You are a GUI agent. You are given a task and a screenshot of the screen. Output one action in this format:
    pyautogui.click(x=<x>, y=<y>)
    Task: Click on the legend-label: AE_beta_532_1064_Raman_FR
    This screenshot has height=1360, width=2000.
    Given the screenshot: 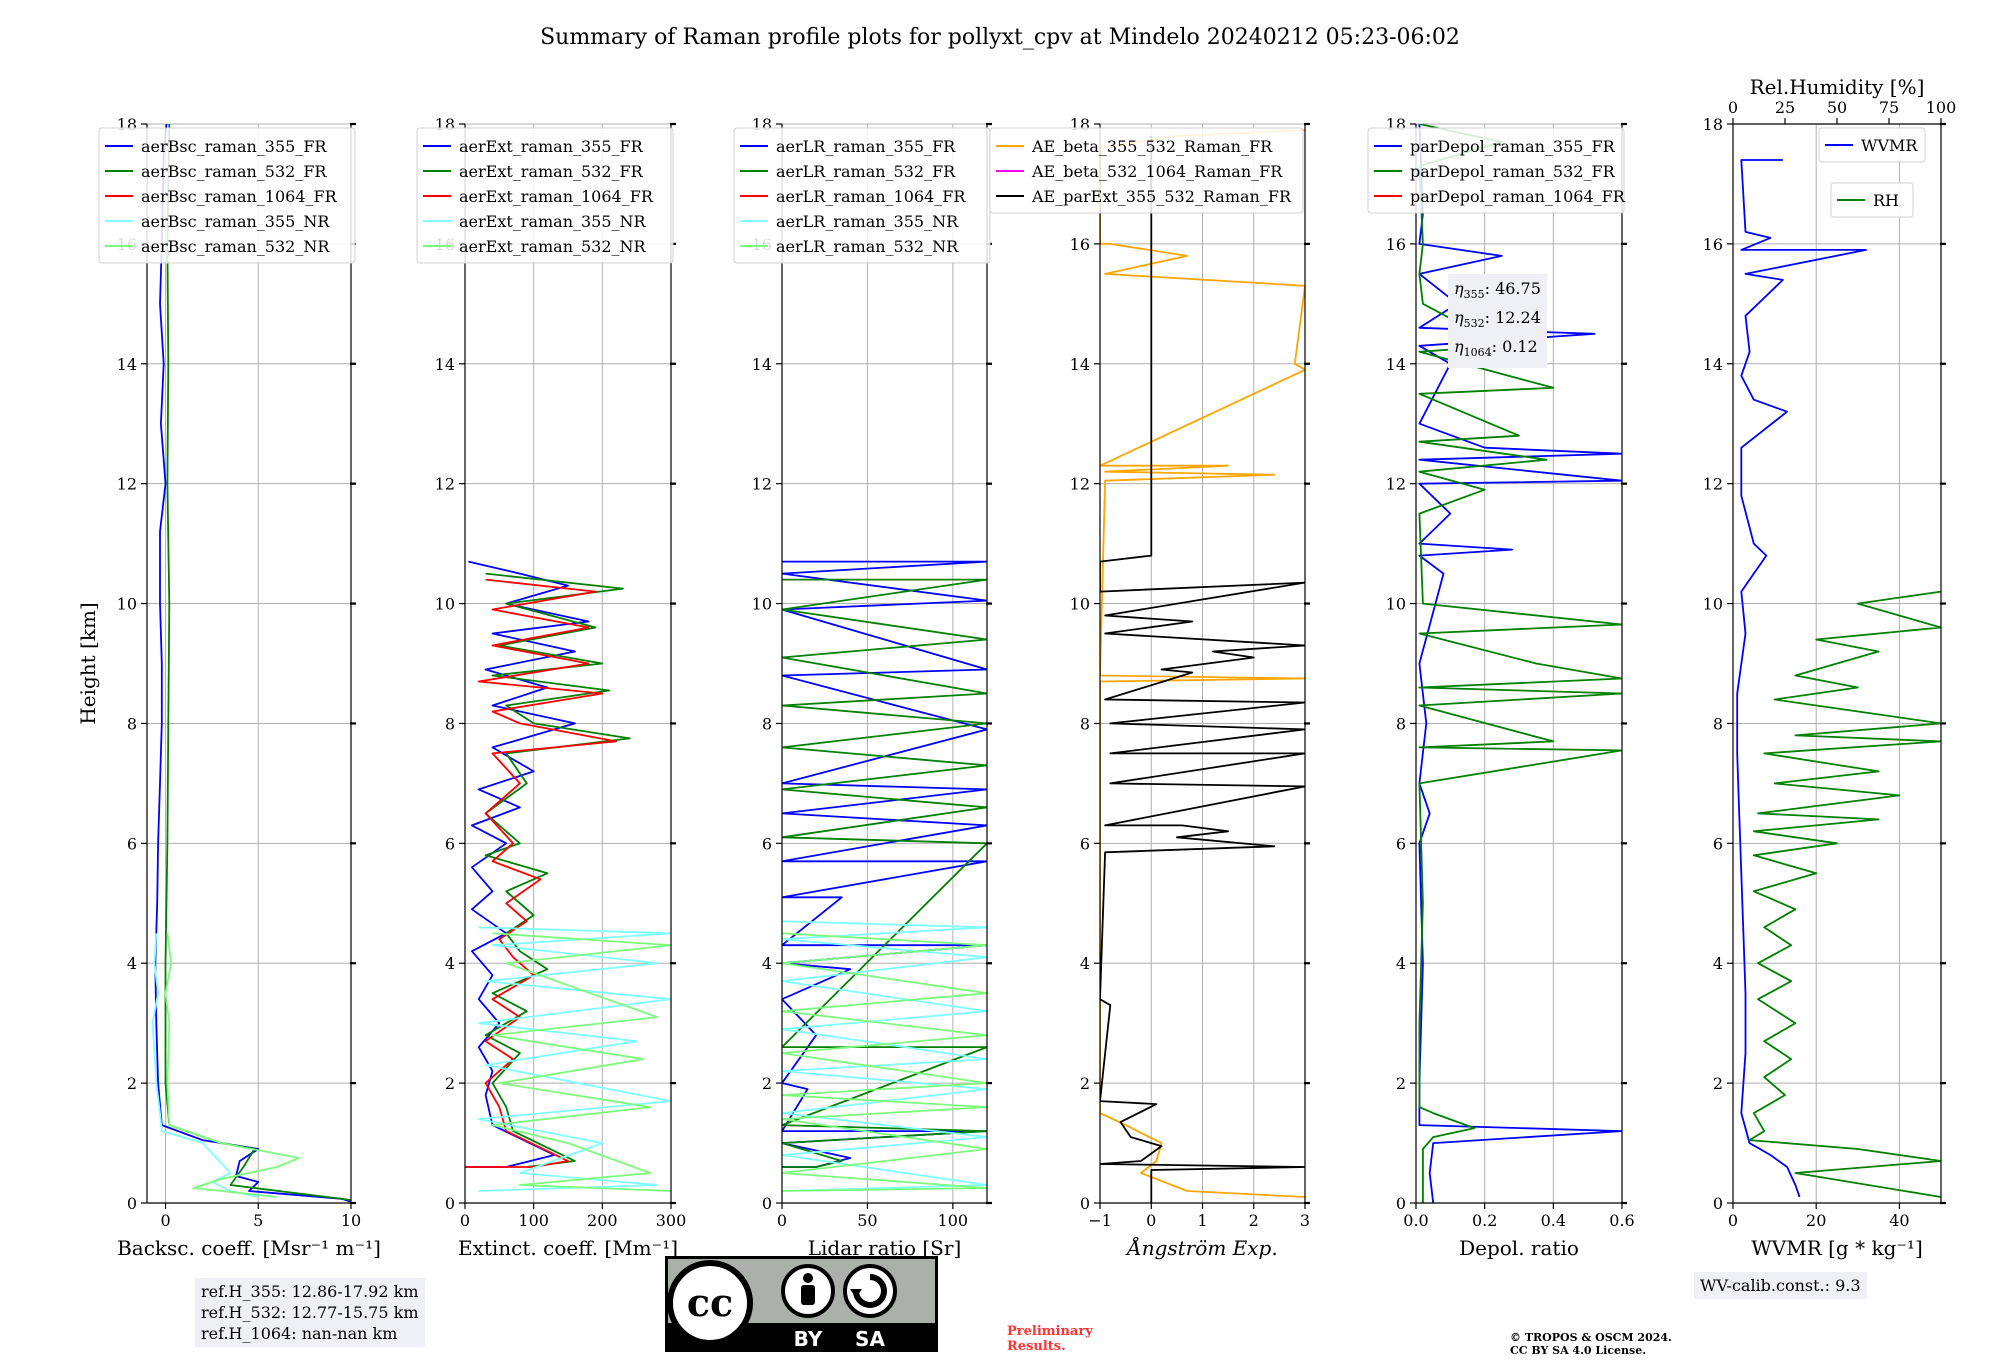 What is the action you would take?
    pyautogui.click(x=1157, y=171)
    